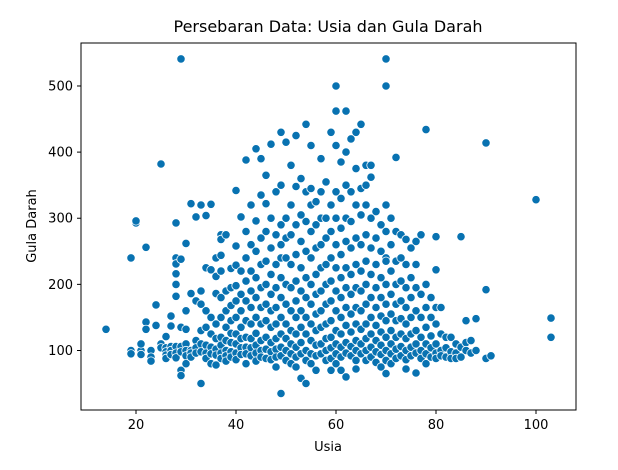  What do you see at coordinates (136, 425) in the screenshot?
I see `x-tick-label: 20` at bounding box center [136, 425].